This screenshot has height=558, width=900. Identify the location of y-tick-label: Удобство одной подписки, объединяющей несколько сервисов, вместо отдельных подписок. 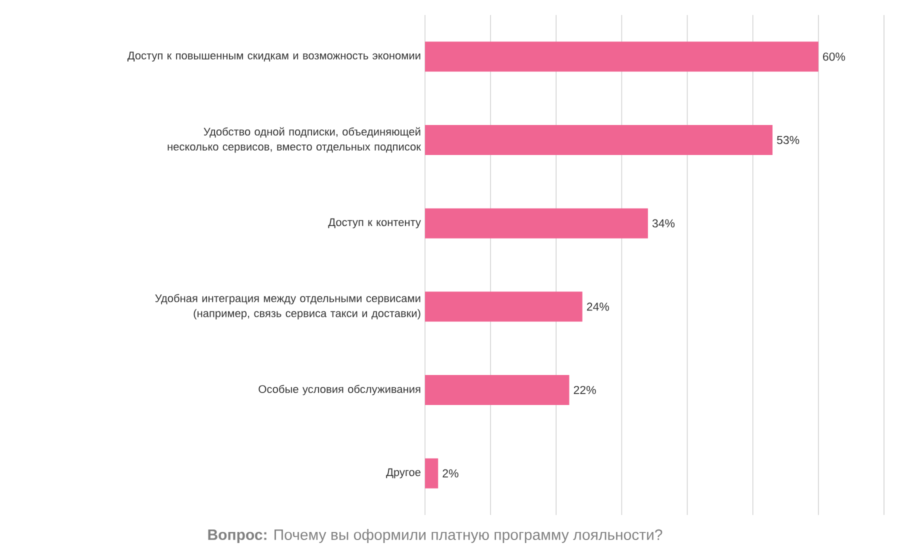
(294, 140).